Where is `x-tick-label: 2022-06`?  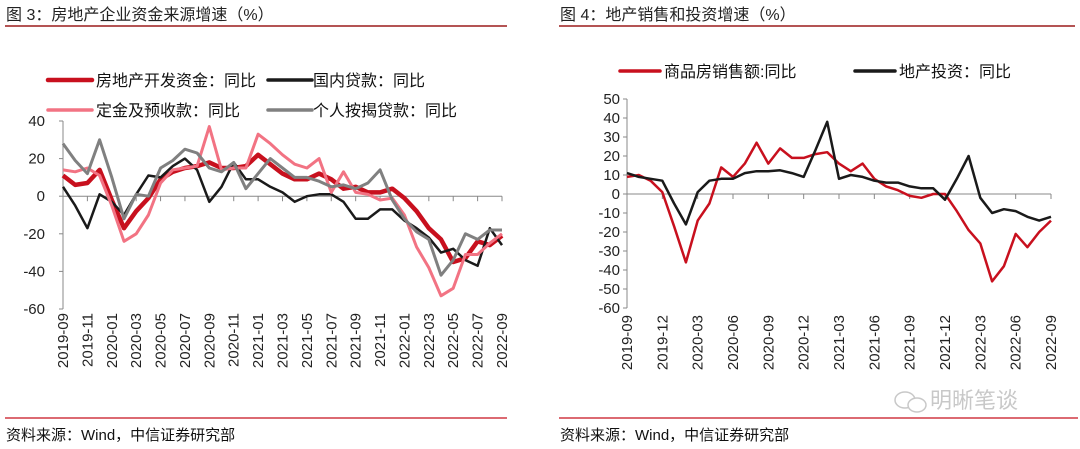
x-tick-label: 2022-06 is located at coordinates (1016, 342).